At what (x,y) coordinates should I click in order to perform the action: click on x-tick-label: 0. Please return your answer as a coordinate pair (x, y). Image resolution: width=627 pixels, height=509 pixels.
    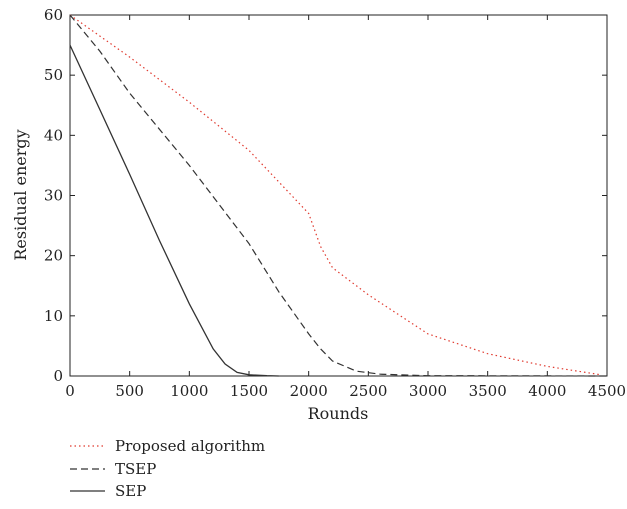
    Looking at the image, I should click on (70, 391).